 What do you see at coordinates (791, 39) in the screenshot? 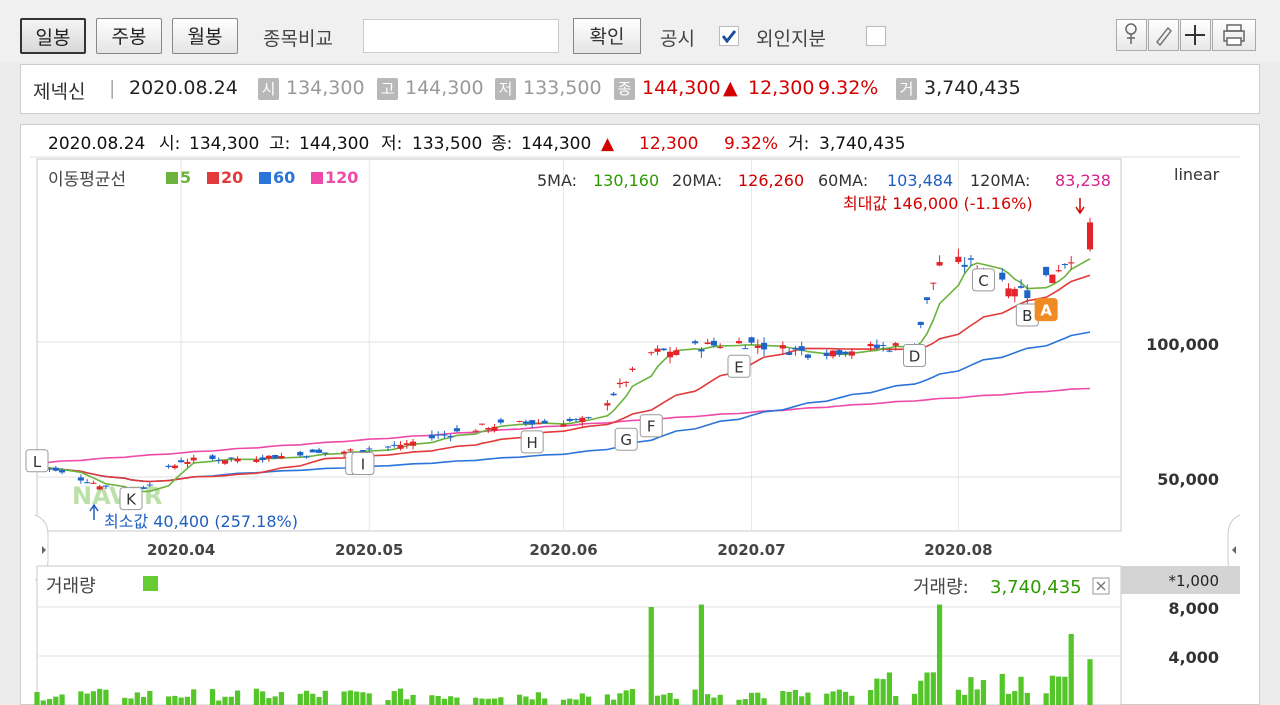
I see `foreign-label: 외인지분` at bounding box center [791, 39].